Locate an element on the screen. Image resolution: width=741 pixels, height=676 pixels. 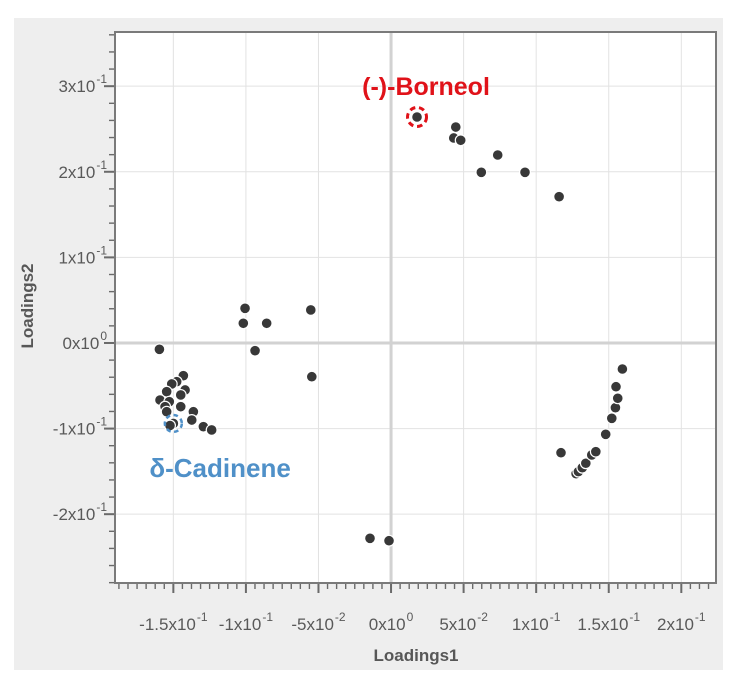
x-tick-label: 5x10⁻² is located at coordinates (463, 622).